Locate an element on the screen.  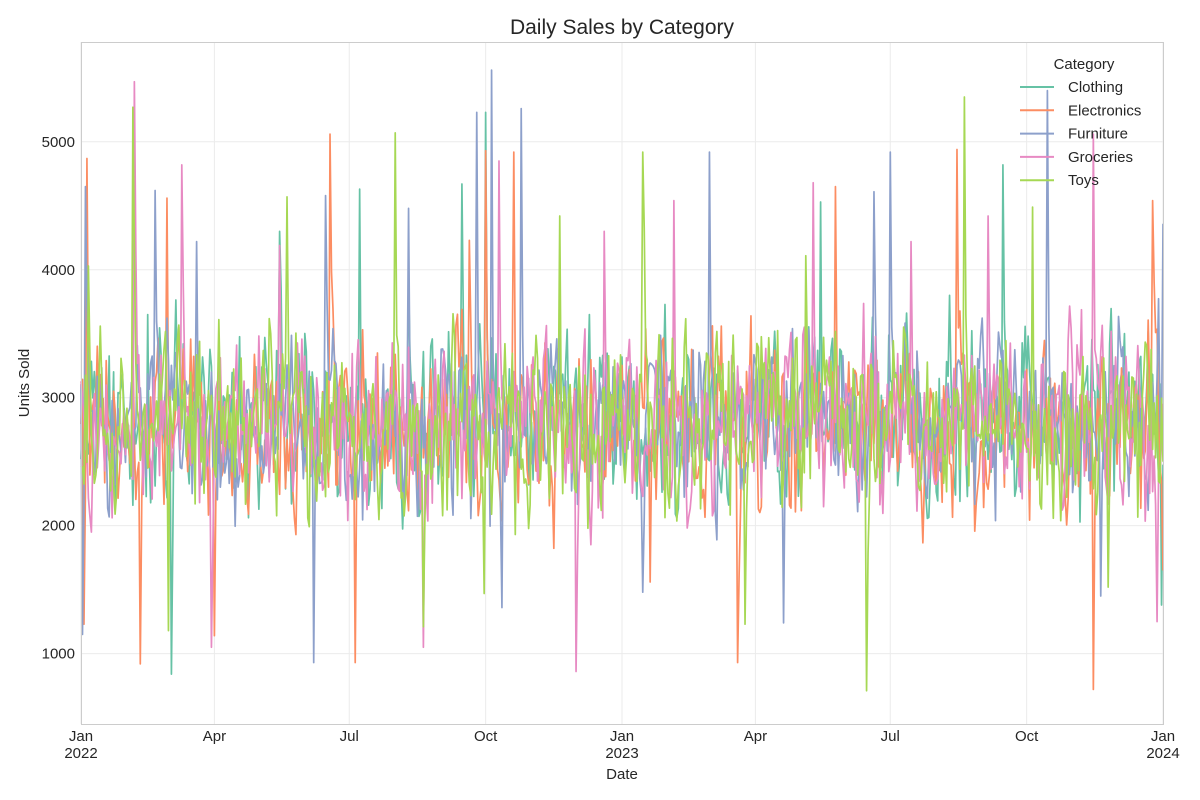
x-tick-year: 2023 is located at coordinates (621, 753).